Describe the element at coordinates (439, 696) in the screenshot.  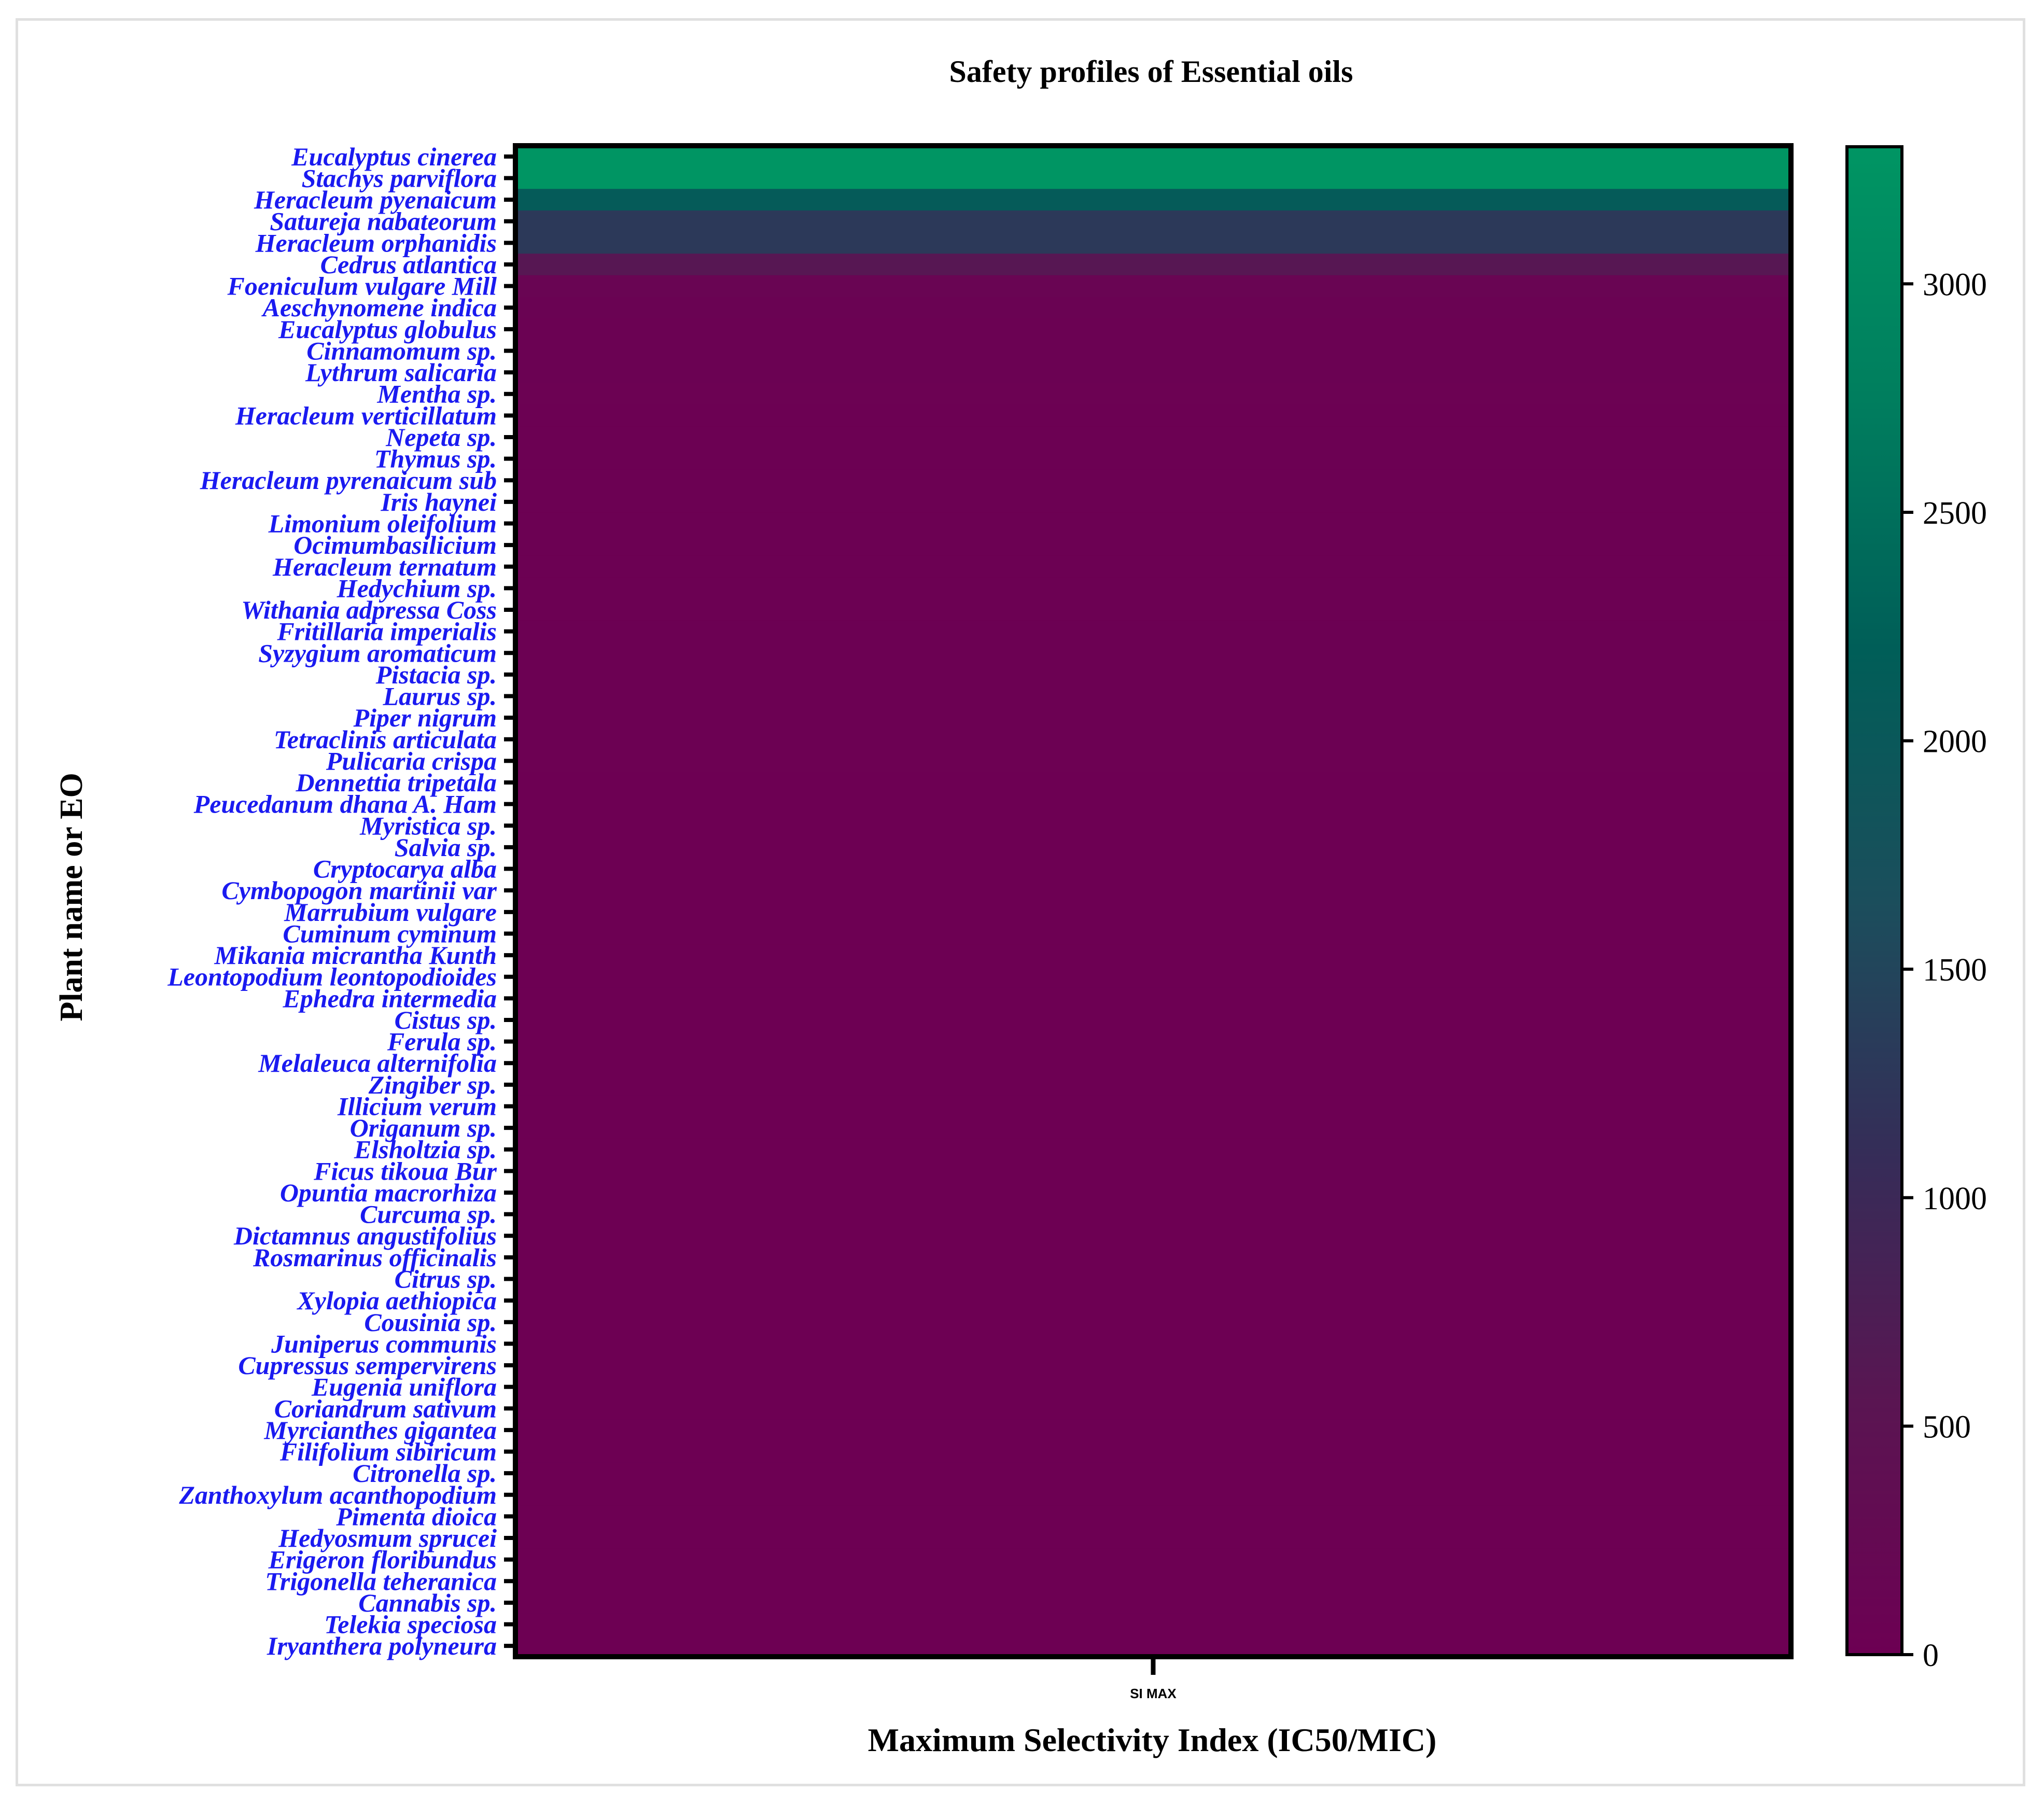
I see `y-tick-label: Laurus sp.` at that location.